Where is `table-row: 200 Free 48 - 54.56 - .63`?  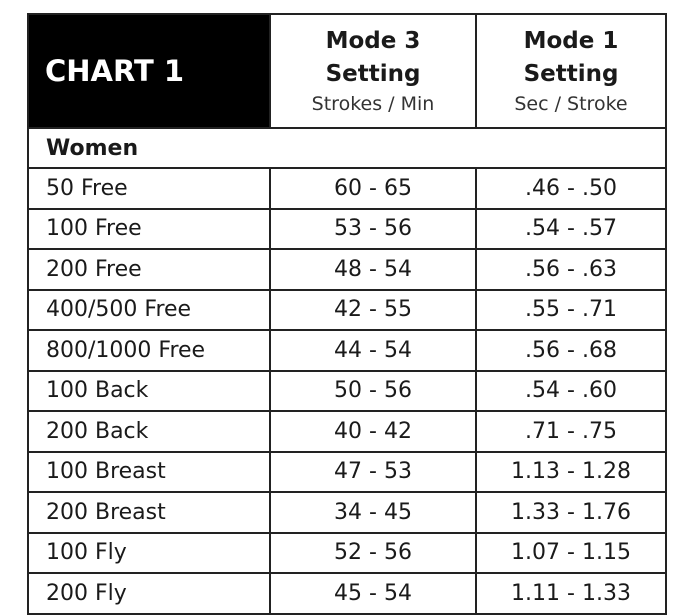
table-row: 200 Free 48 - 54.56 - .63 is located at coordinates (347, 269).